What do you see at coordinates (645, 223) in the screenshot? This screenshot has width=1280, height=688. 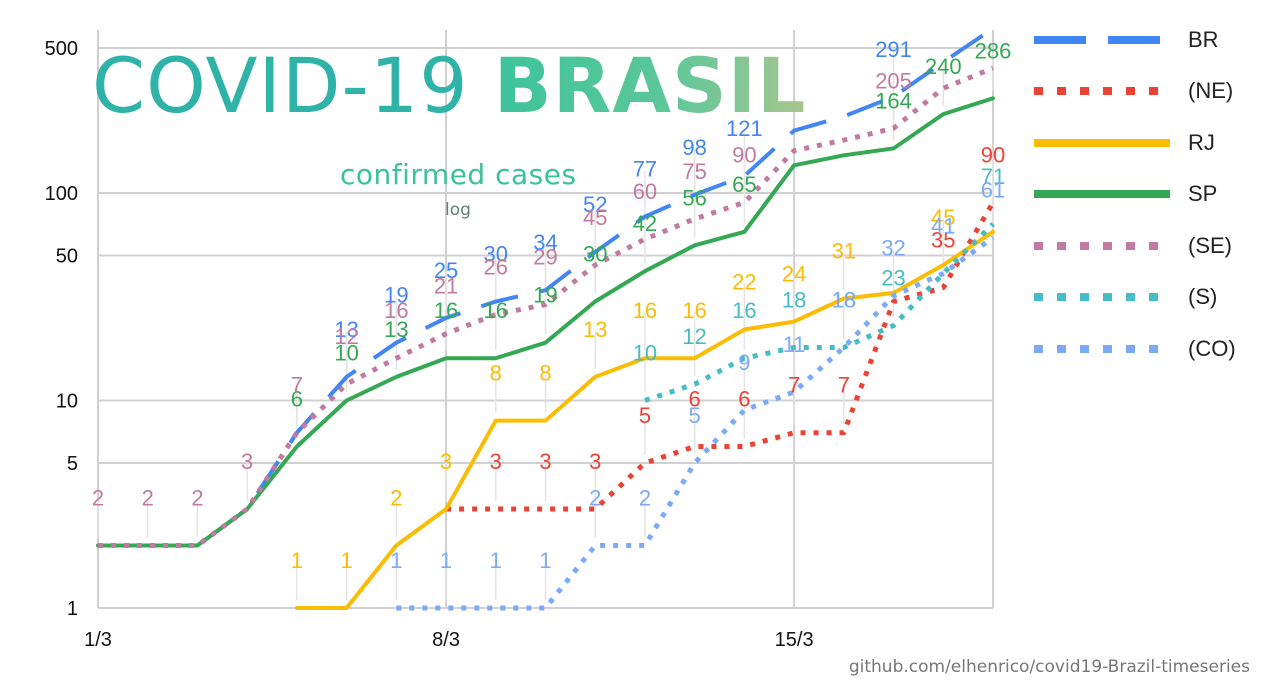 I see `data-label-sp: 42` at bounding box center [645, 223].